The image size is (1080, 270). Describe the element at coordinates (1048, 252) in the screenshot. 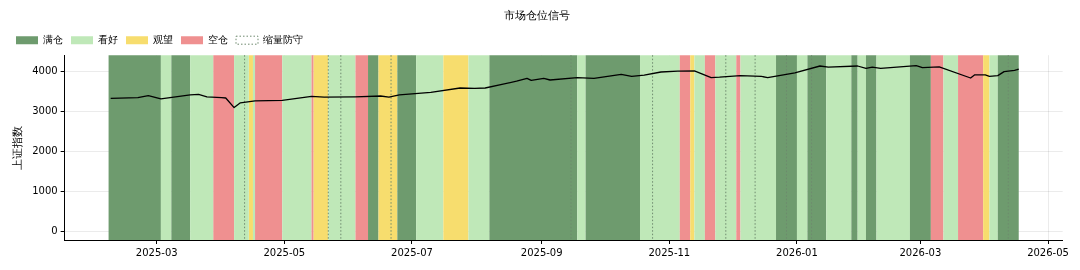

I see `x-tick-label: 2026-05` at that location.